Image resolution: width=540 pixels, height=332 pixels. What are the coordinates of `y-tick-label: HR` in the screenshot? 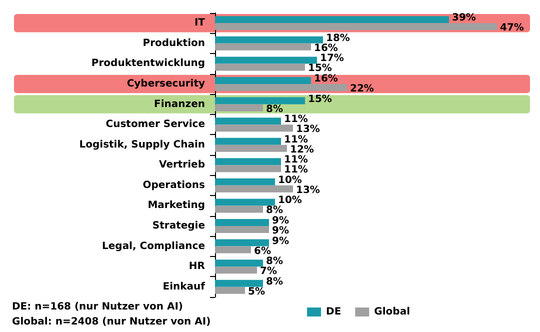 It's located at (197, 266).